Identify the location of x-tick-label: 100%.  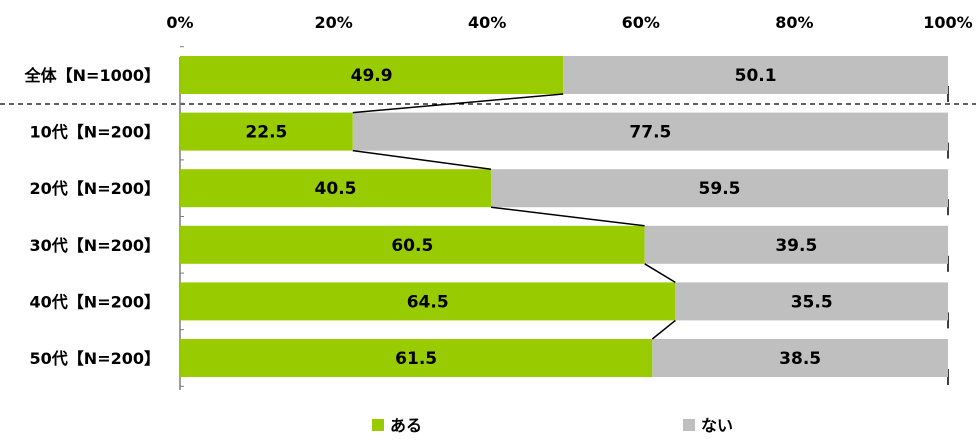
(947, 22).